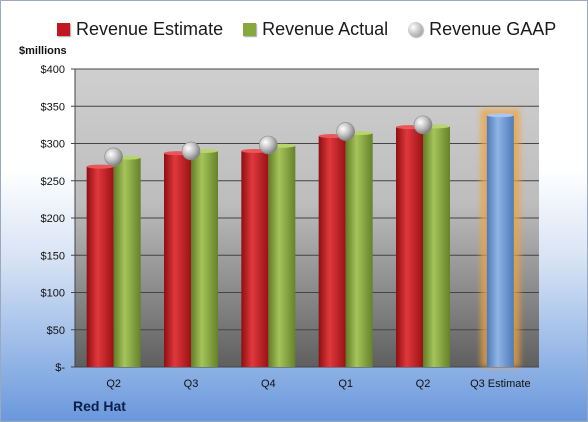 The image size is (588, 422). I want to click on bar-q3-estimate, so click(500, 241).